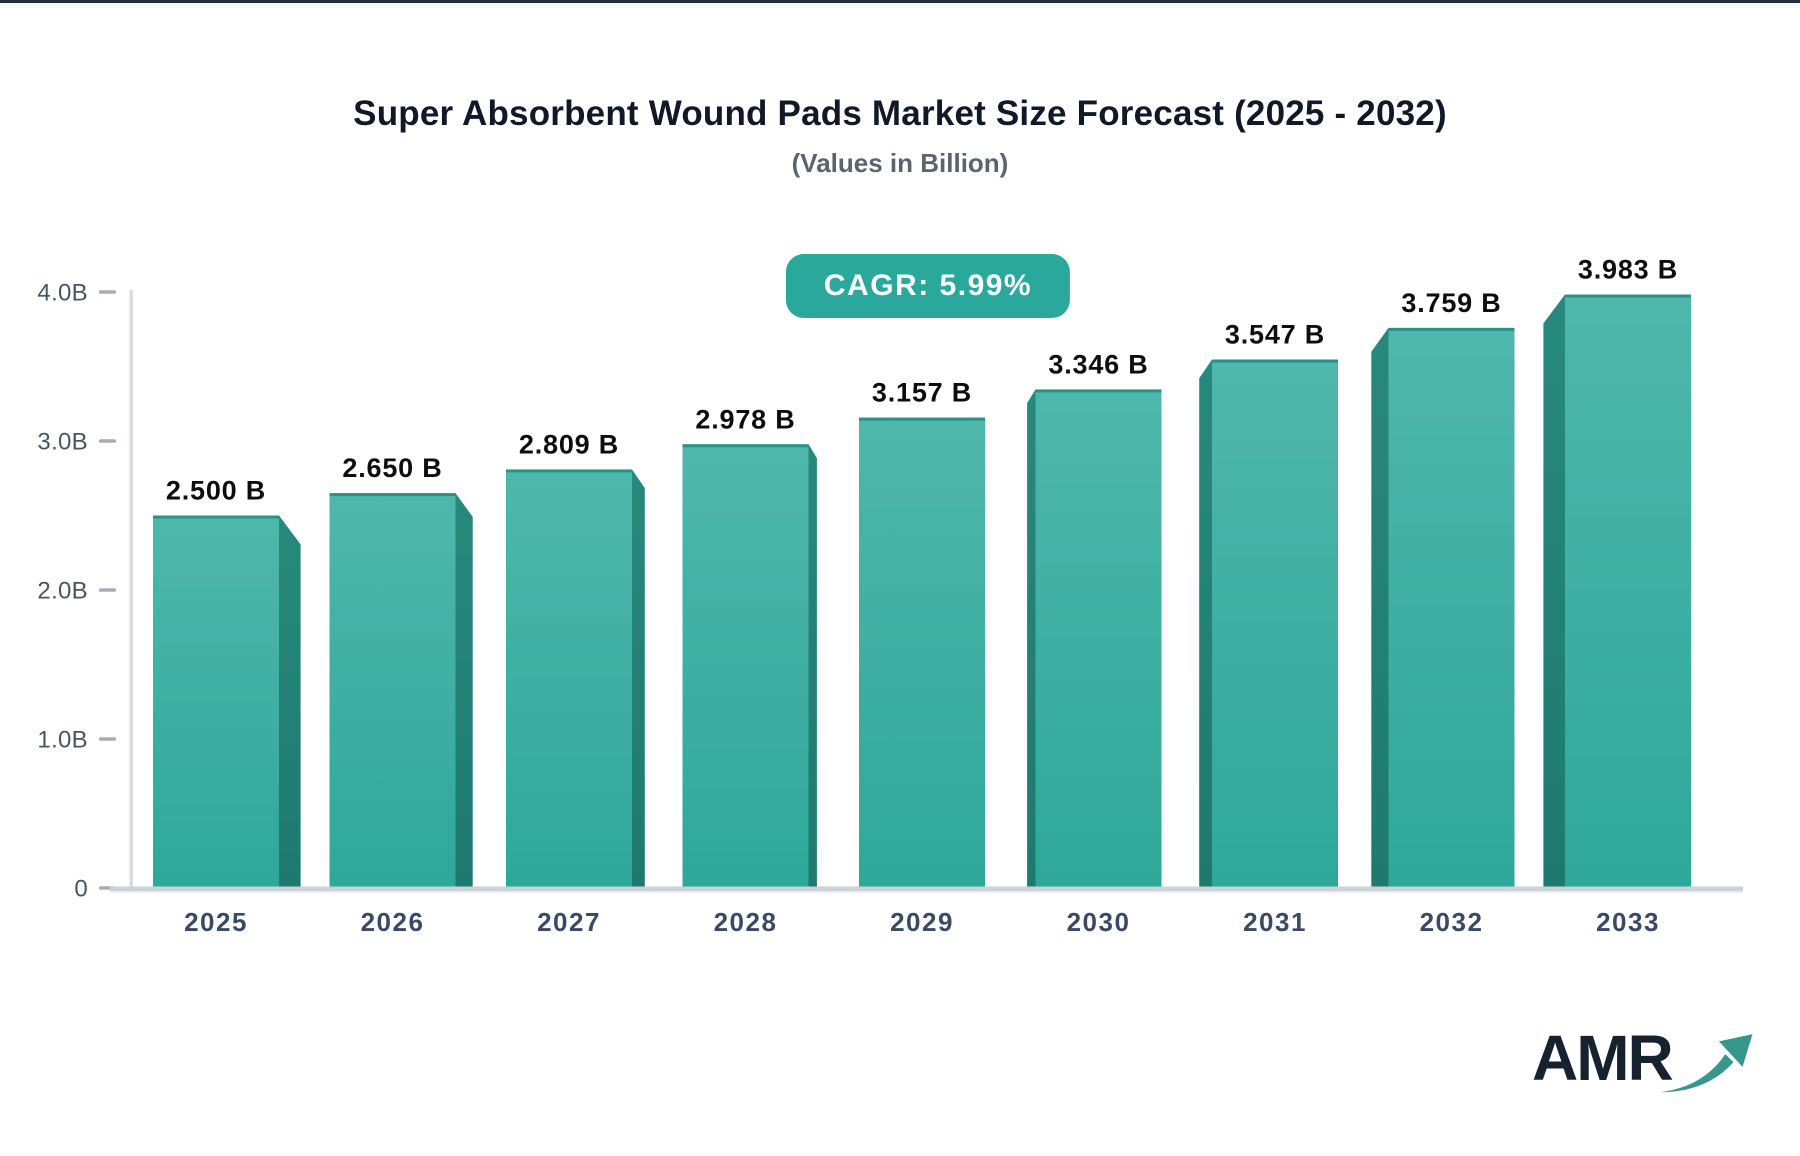 The height and width of the screenshot is (1156, 1800). I want to click on bar-group: 3.547 B 2031, so click(1268, 628).